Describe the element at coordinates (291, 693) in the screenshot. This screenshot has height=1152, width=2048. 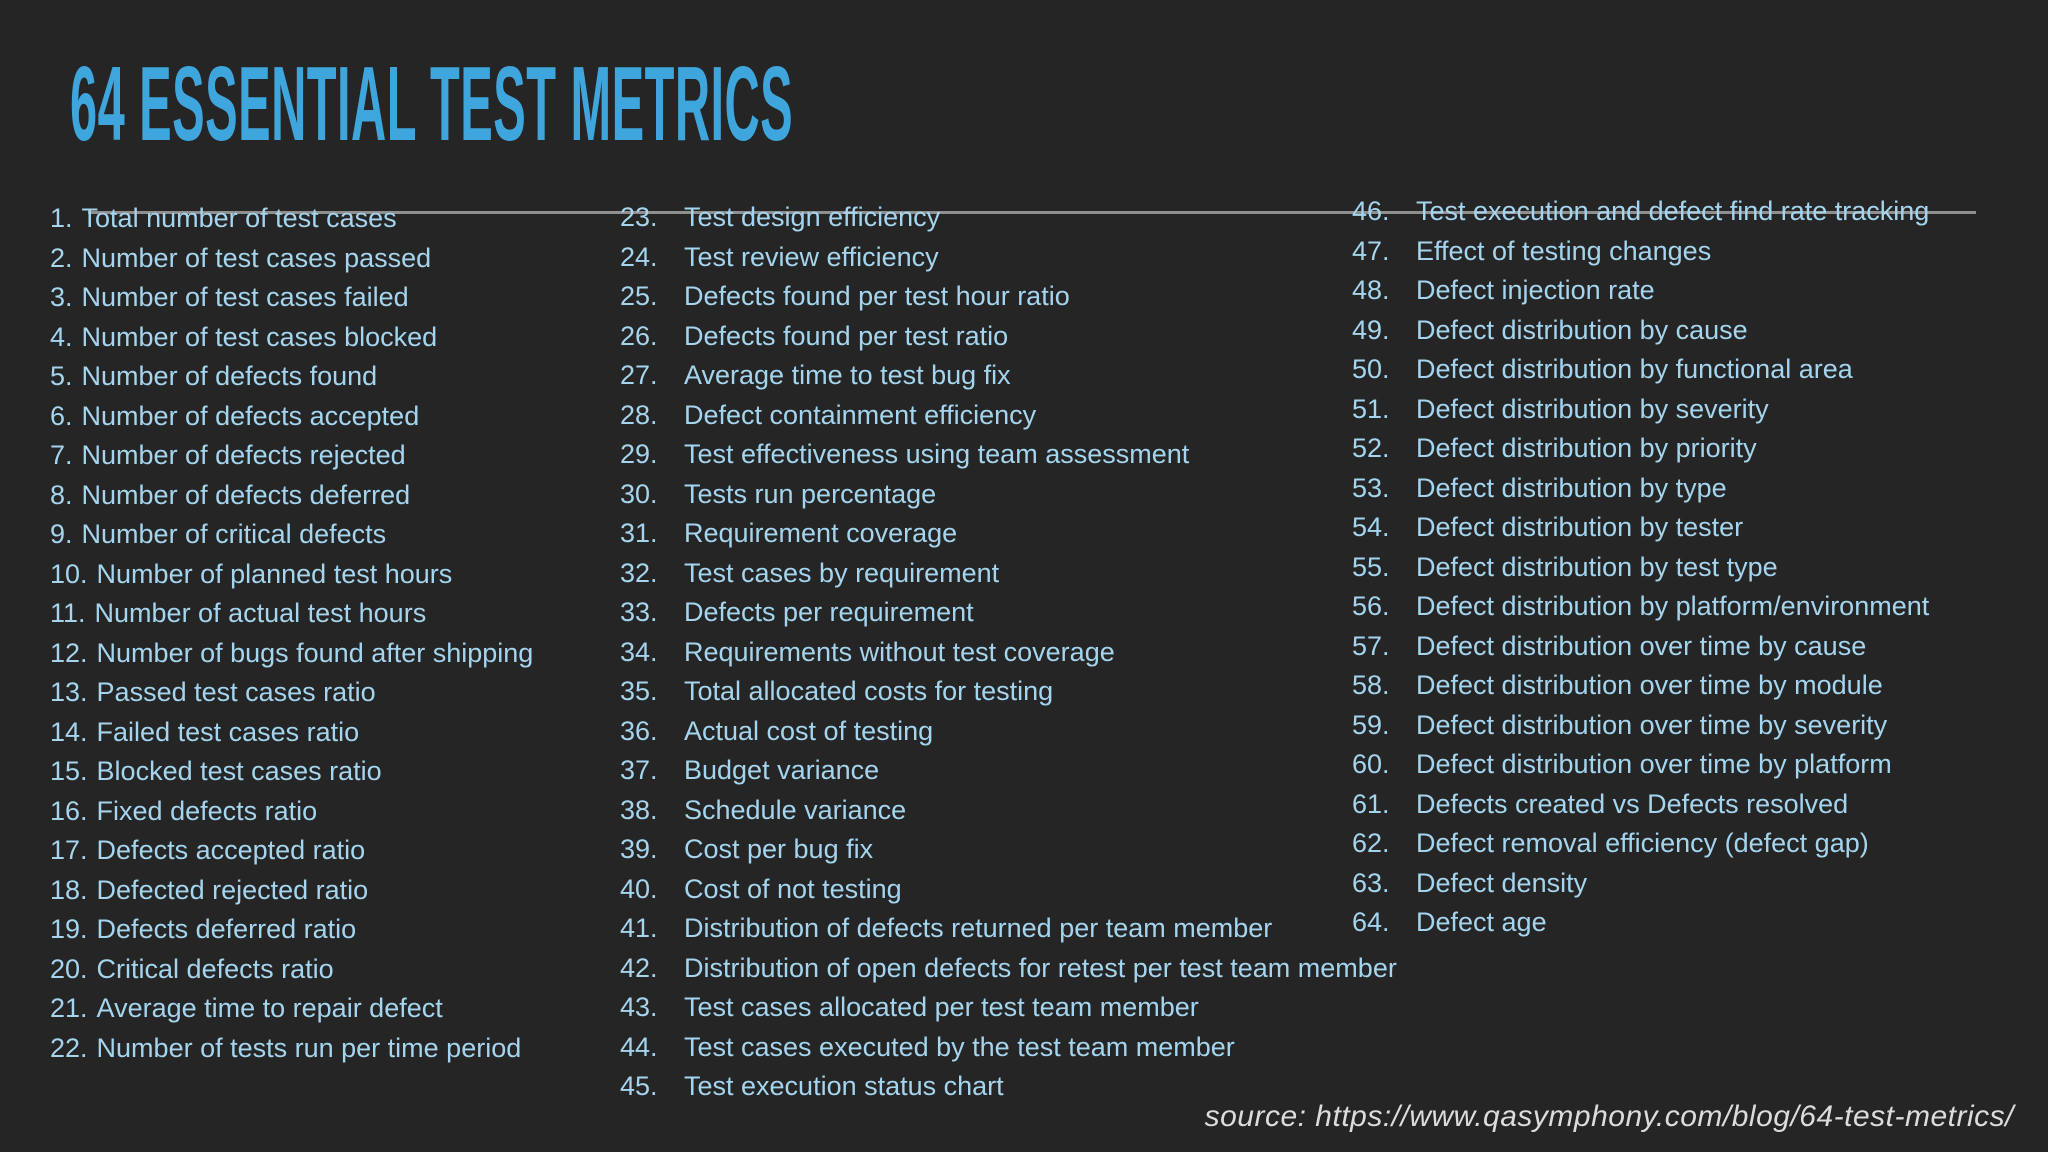
I see `list-item: 13. Passed test cases ratio` at that location.